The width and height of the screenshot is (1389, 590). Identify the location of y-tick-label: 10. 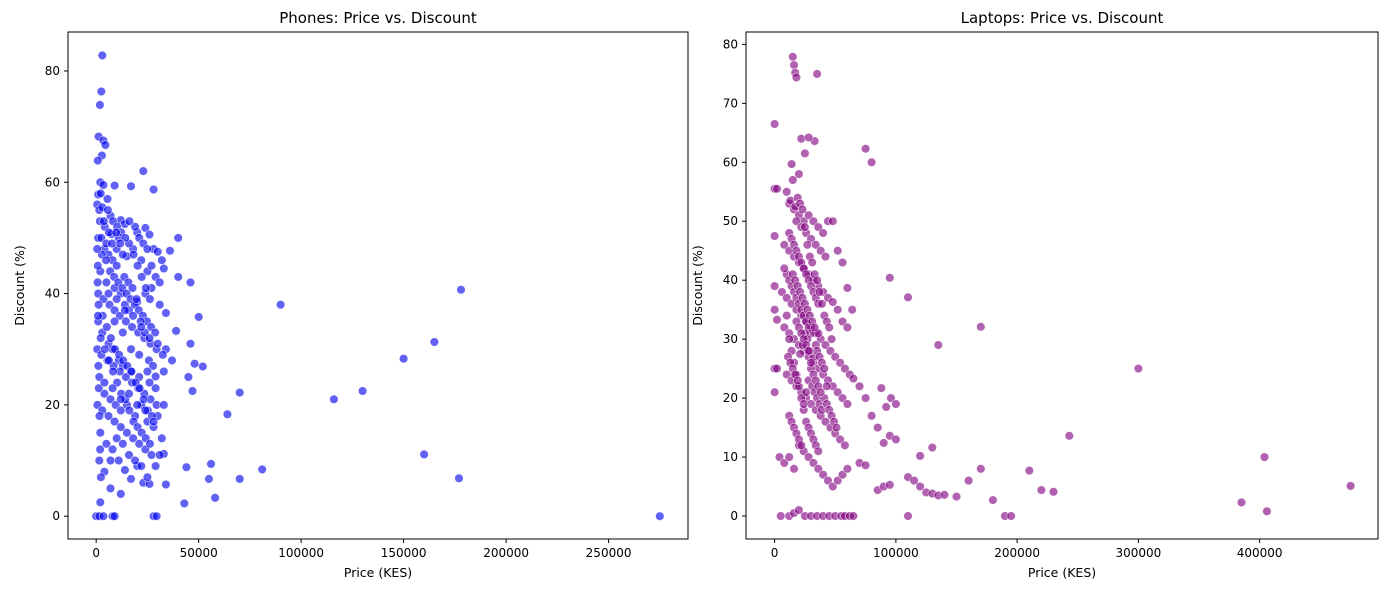
(730, 457).